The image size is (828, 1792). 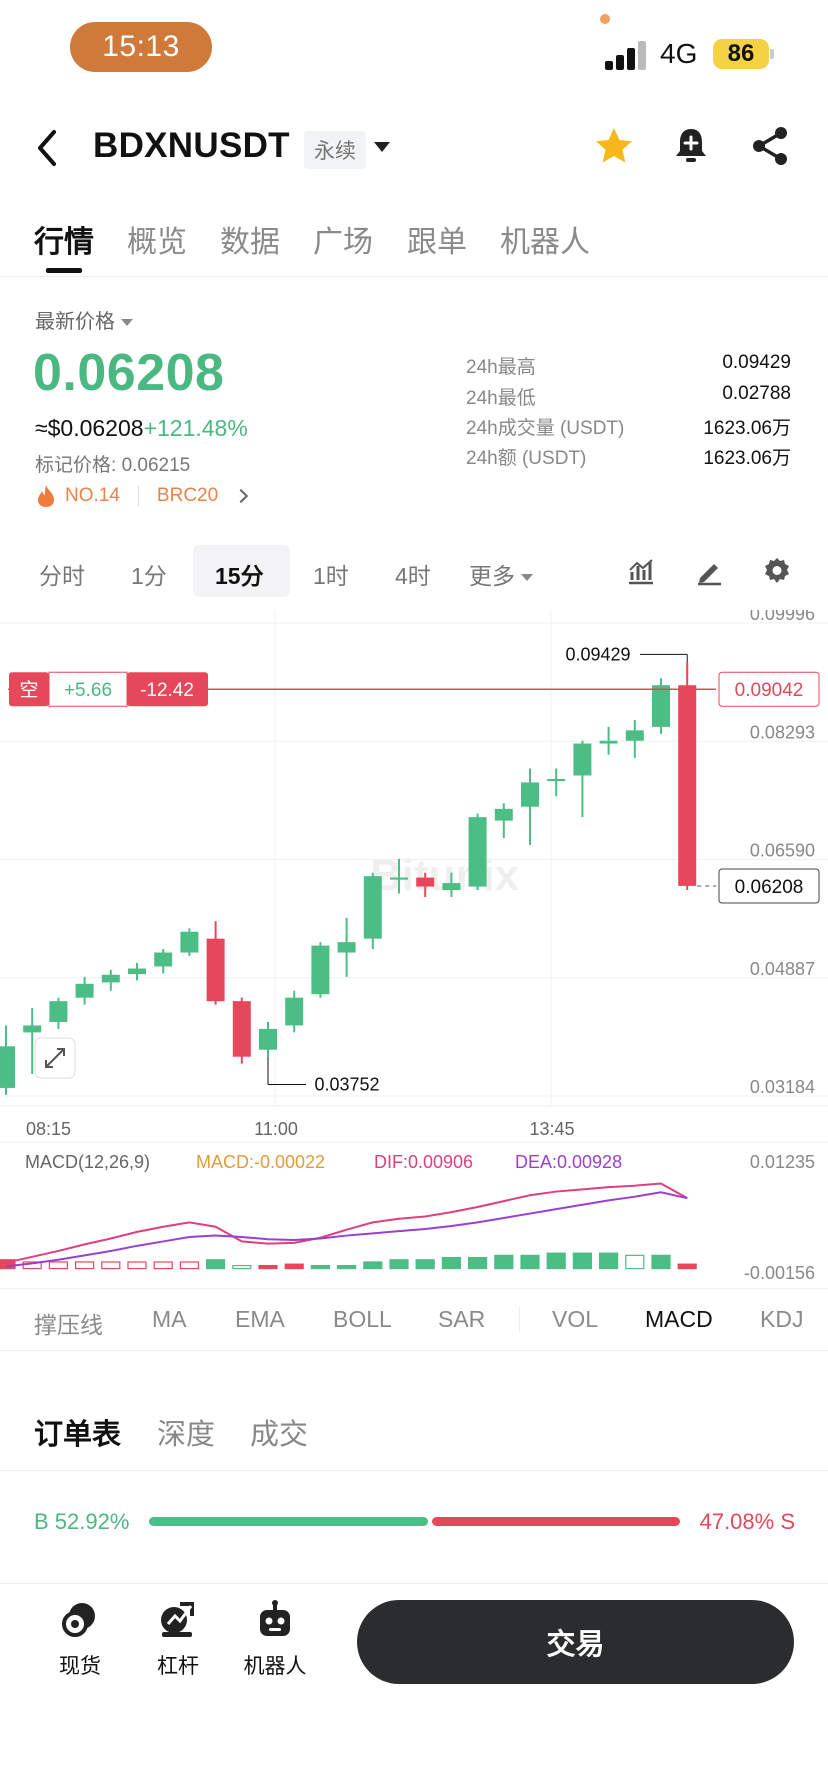 I want to click on tab-square: 广场, so click(x=343, y=242).